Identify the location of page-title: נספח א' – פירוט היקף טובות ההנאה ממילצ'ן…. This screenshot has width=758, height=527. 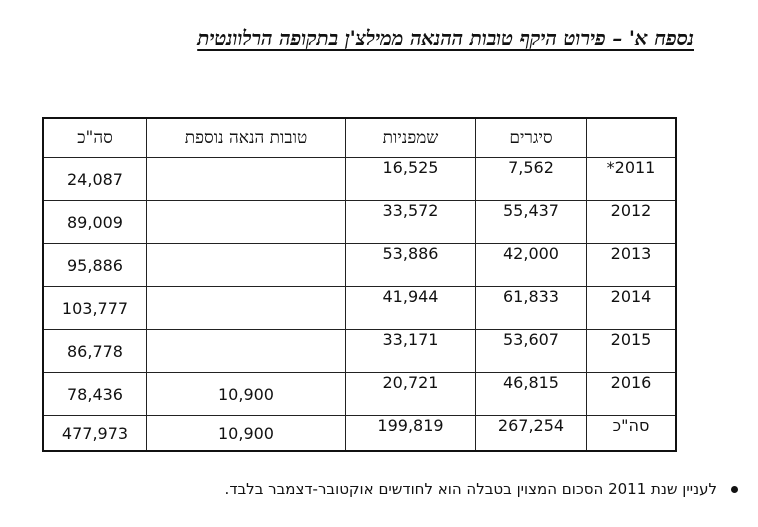
(445, 38).